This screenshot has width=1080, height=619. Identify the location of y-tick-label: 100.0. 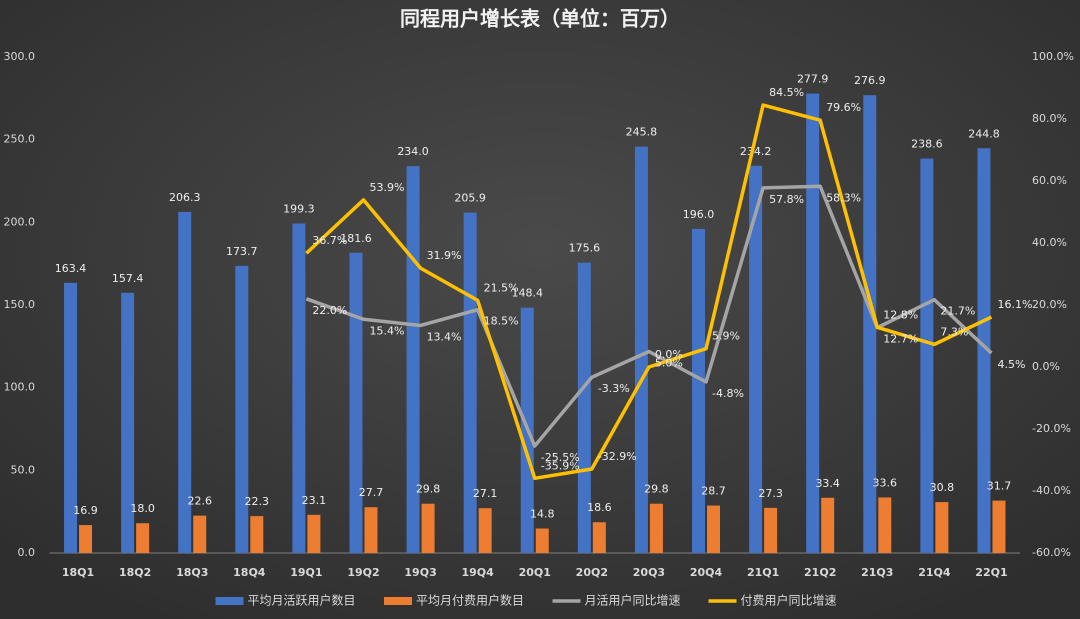
(20, 387).